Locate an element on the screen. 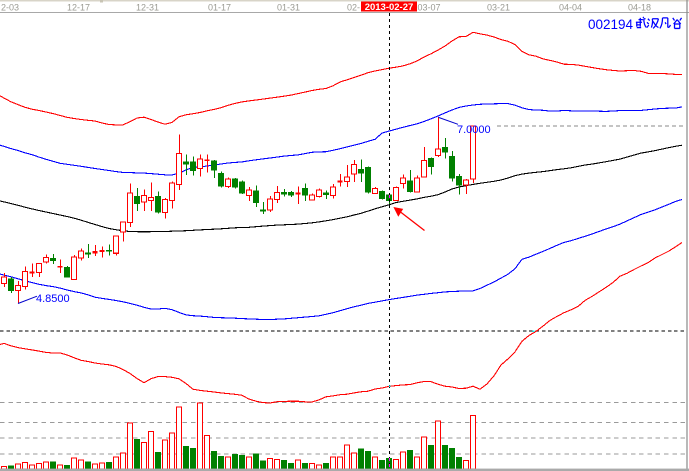  svg-text: 02- is located at coordinates (353, 8).